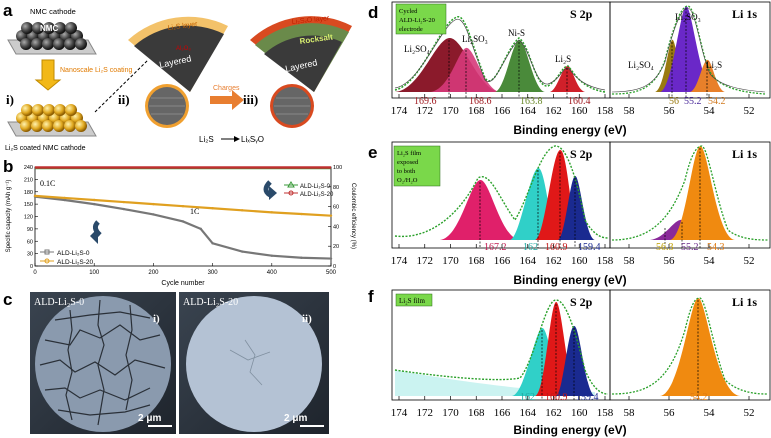  Describe the element at coordinates (315, 187) in the screenshot. I see `legend-ce-0: ALD-Li₂S-0` at that location.